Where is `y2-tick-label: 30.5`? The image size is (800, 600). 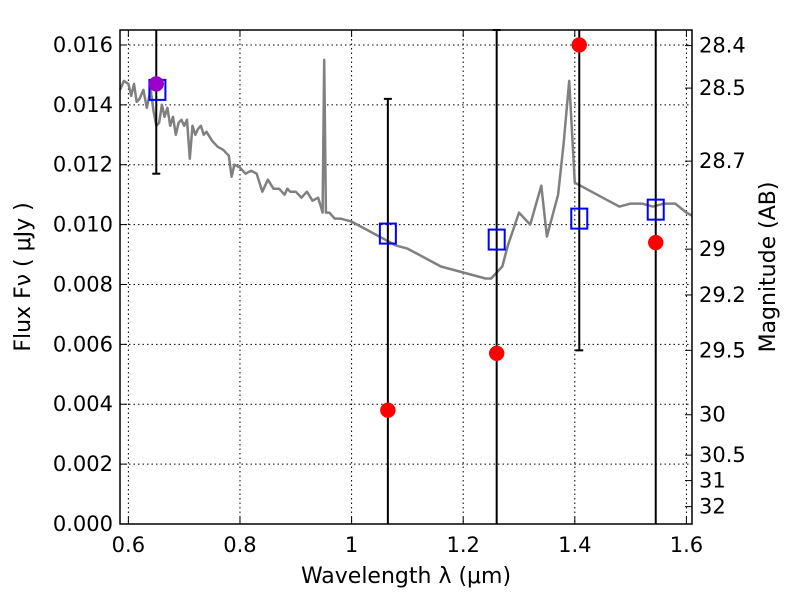
y2-tick-label: 30.5 is located at coordinates (722, 455).